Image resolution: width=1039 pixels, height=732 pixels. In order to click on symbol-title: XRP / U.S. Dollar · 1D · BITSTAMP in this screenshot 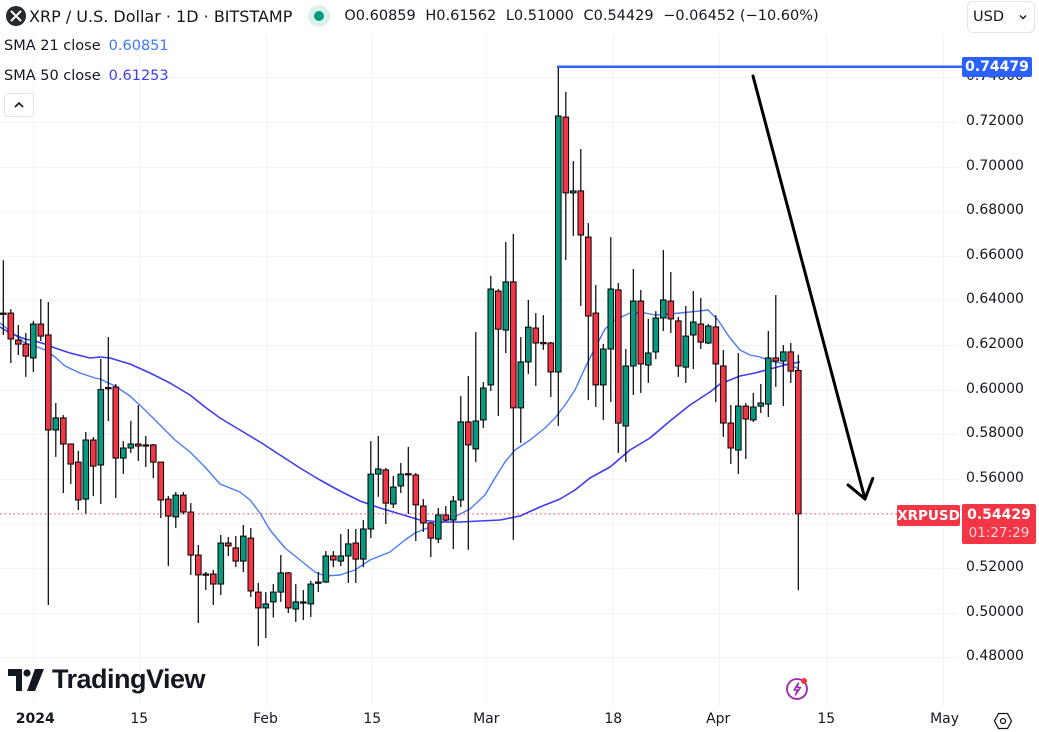, I will do `click(161, 16)`.